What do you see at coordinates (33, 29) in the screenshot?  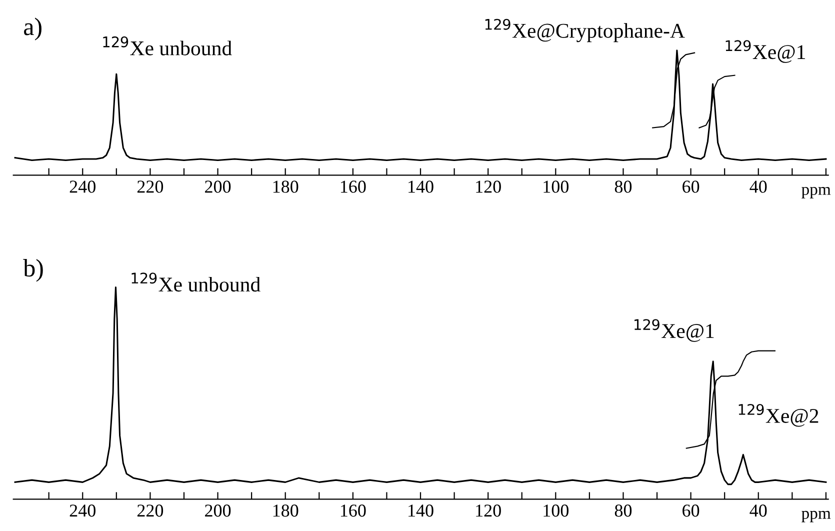 I see `chart-title: a)` at bounding box center [33, 29].